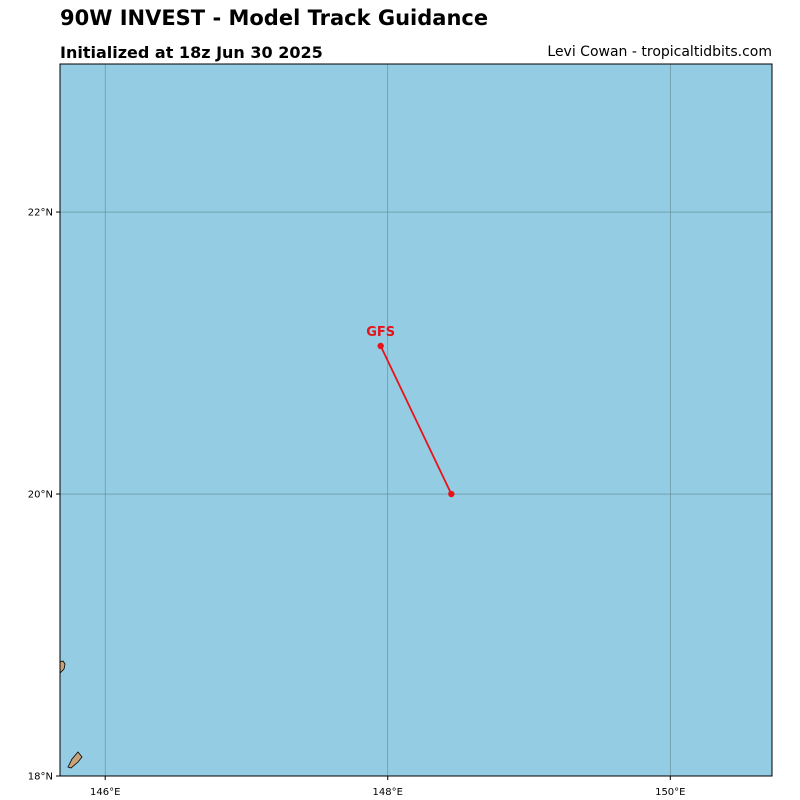 This screenshot has width=800, height=800. I want to click on lat-tick-label: 18°N, so click(40, 777).